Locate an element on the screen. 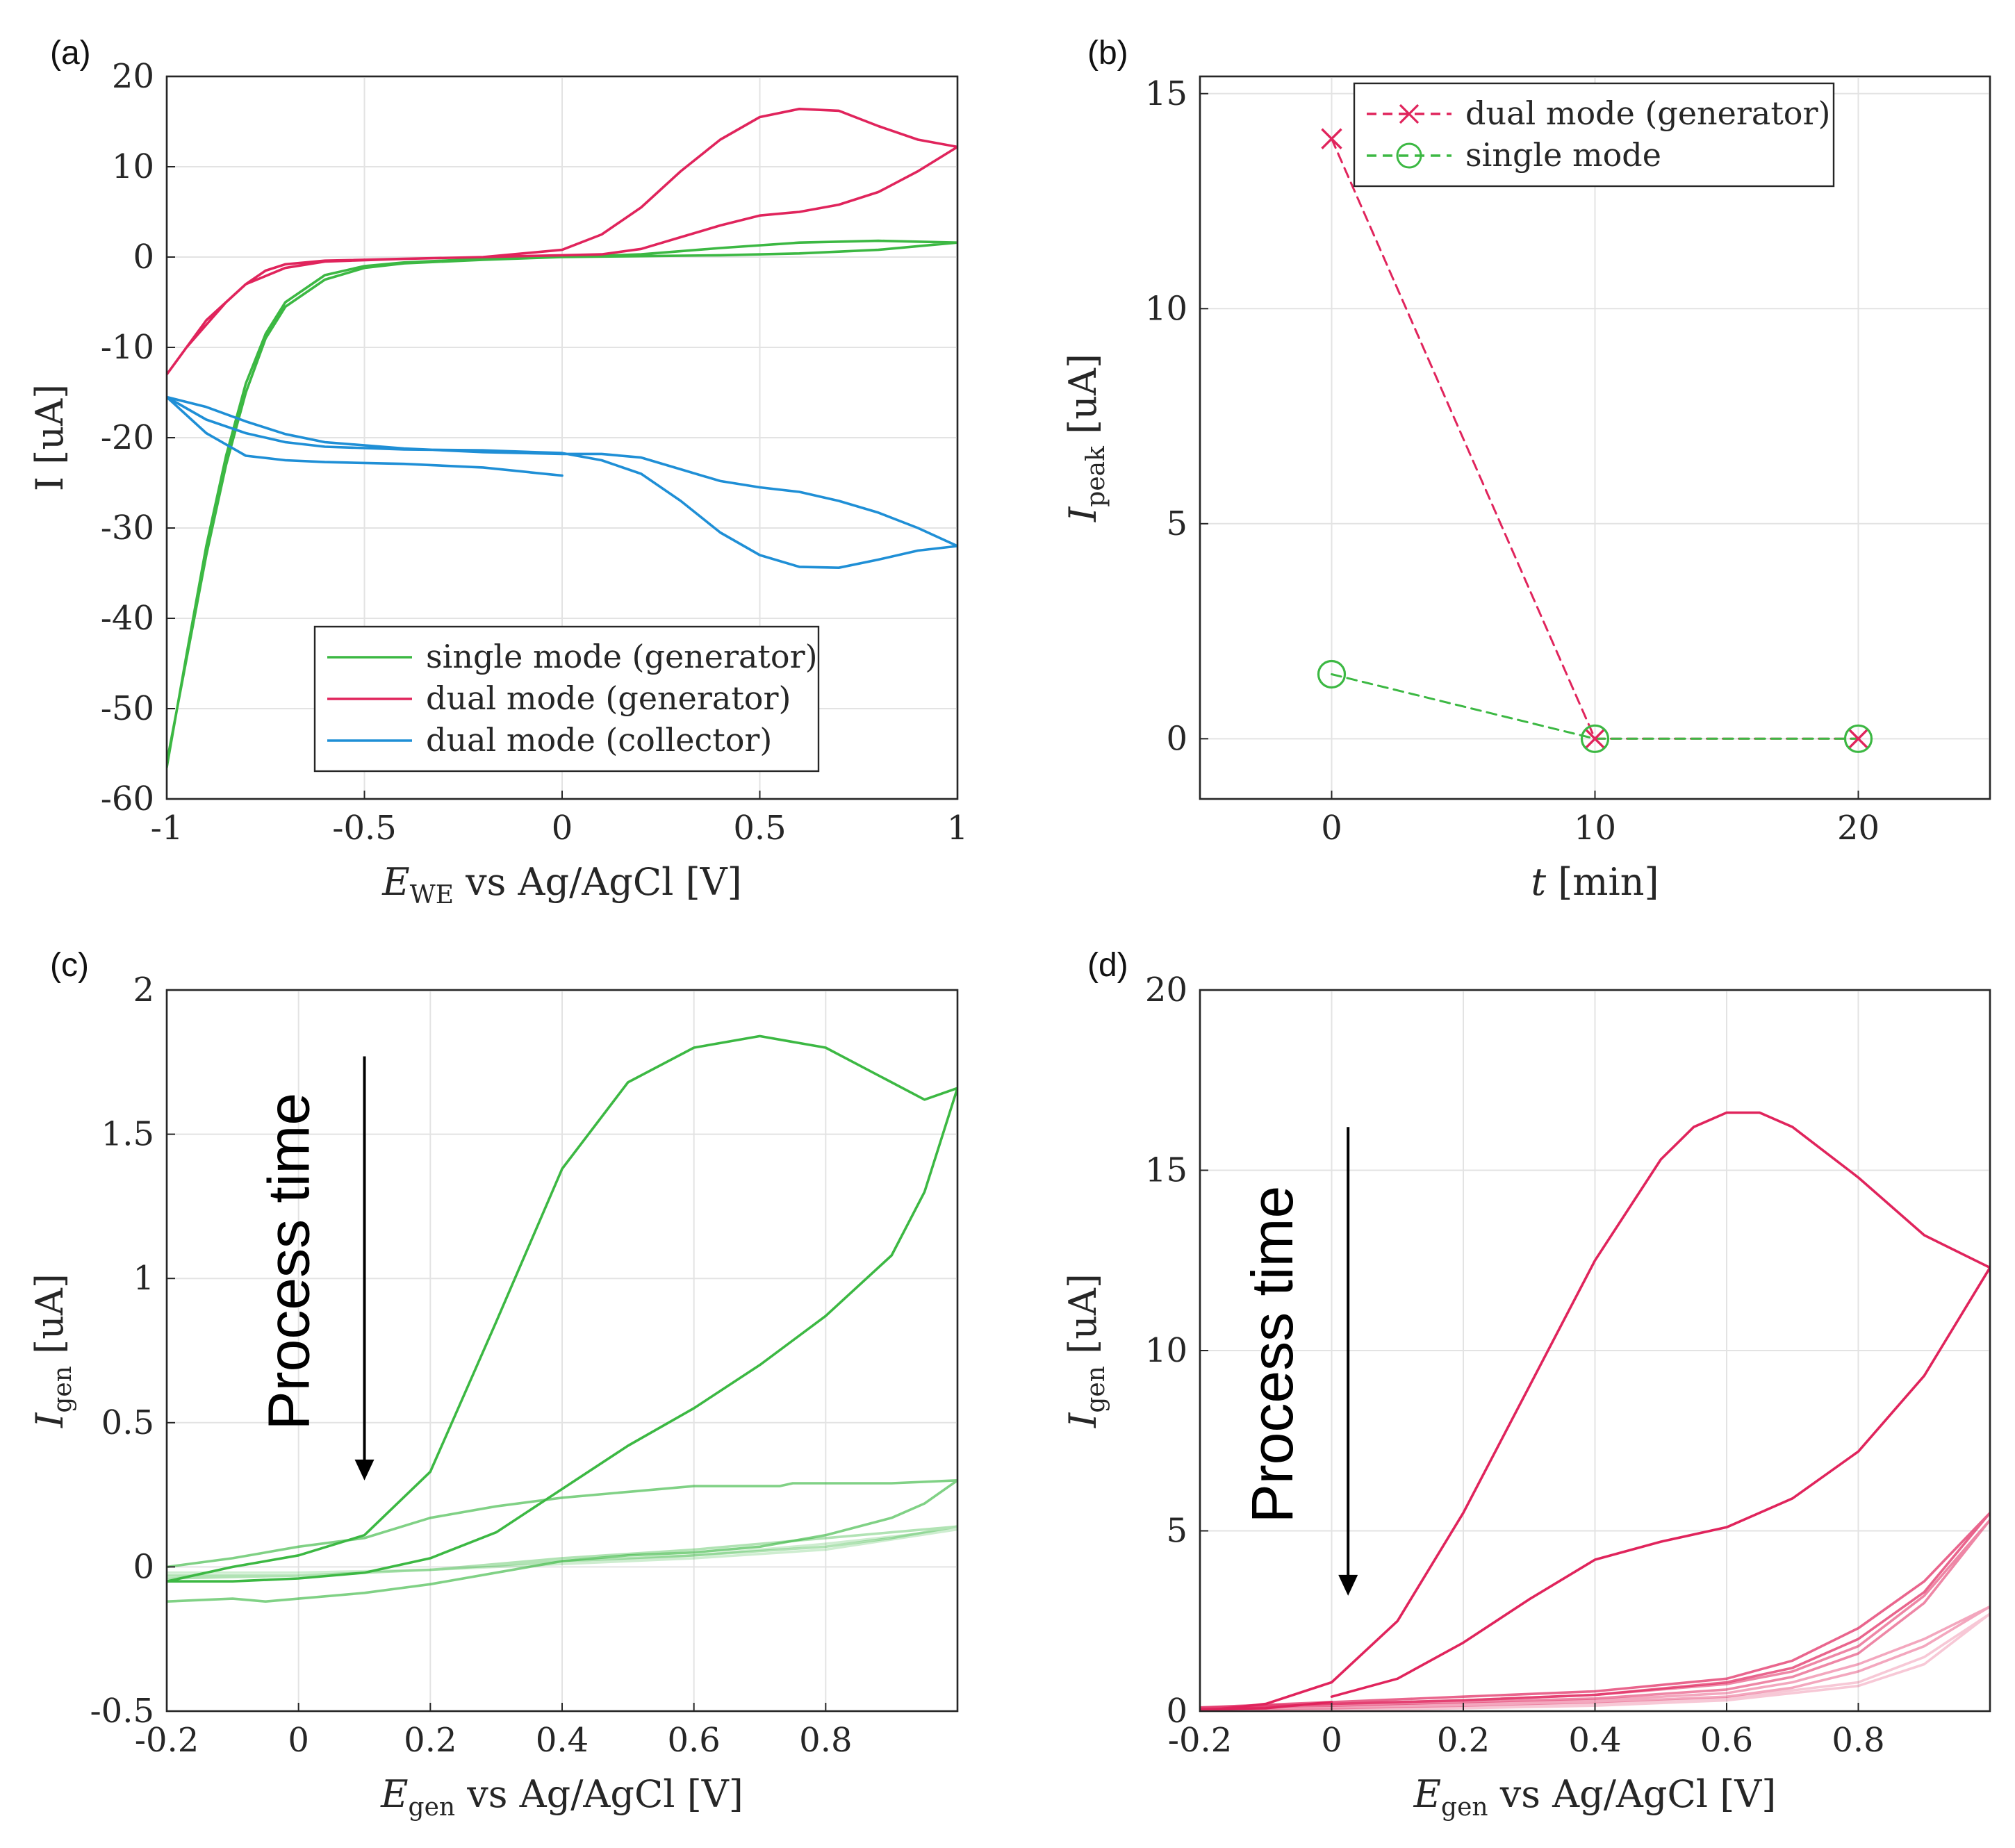 Image resolution: width=2015 pixels, height=1848 pixels. x-axis-label: t [min] is located at coordinates (1595, 882).